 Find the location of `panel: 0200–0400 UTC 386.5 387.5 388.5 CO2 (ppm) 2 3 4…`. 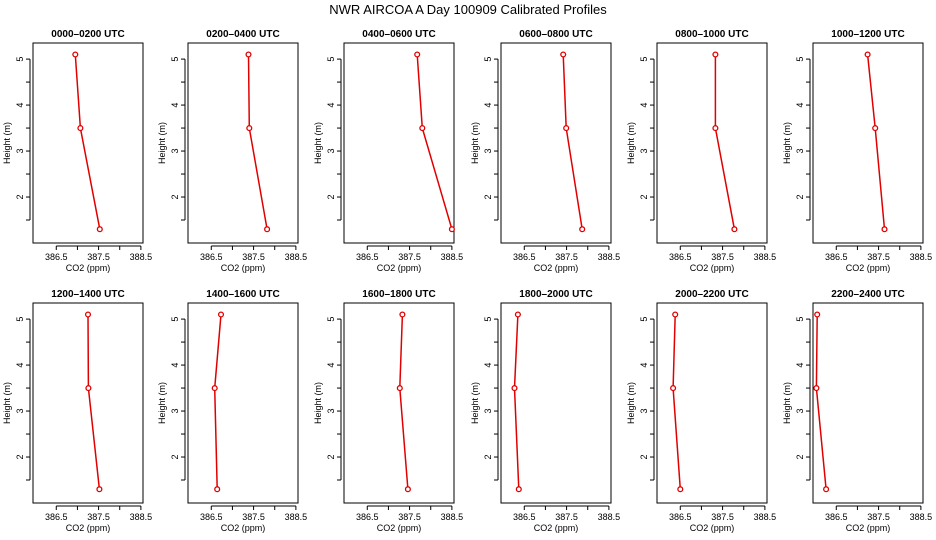

panel: 0200–0400 UTC 386.5 387.5 388.5 CO2 (ppm) 2 3 4… is located at coordinates (232, 151).